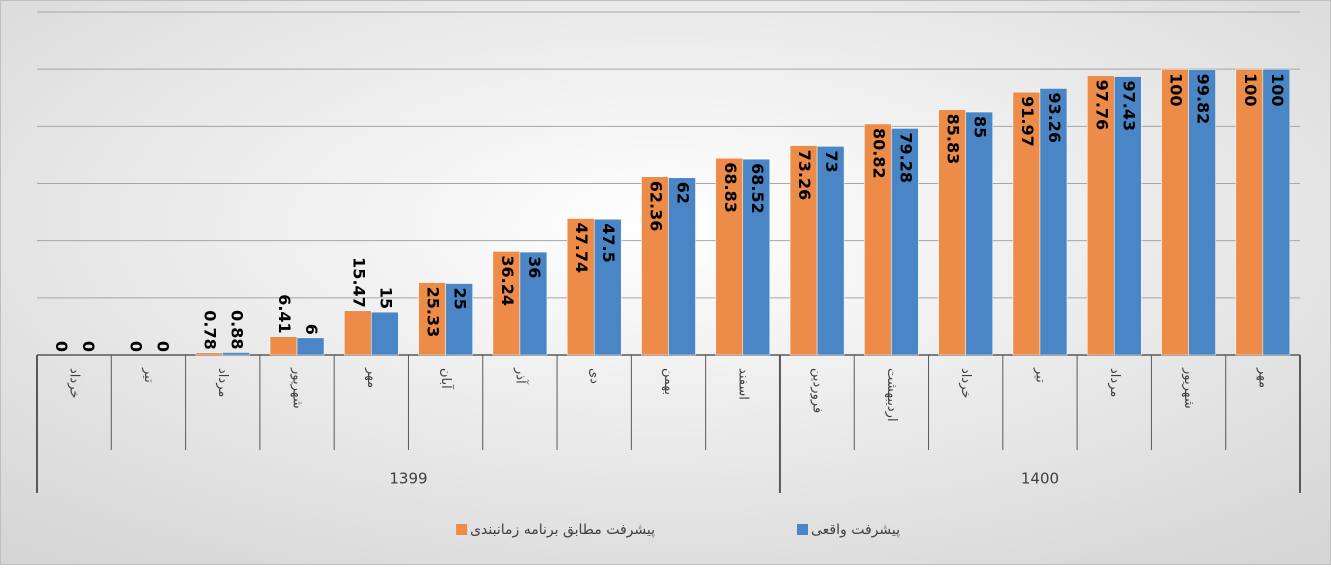 This screenshot has height=569, width=1331. Describe the element at coordinates (1027, 121) in the screenshot. I see `data-label: 91.97` at that location.